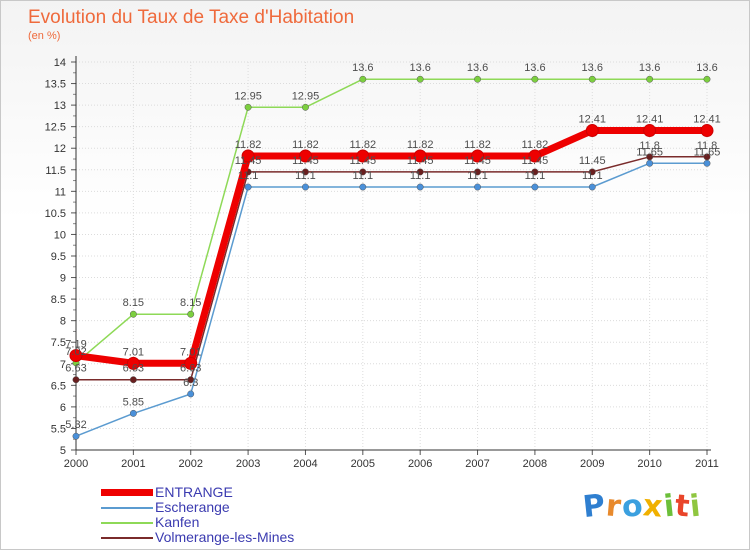 The image size is (750, 550). I want to click on y-tick-label: 13, so click(60, 106).